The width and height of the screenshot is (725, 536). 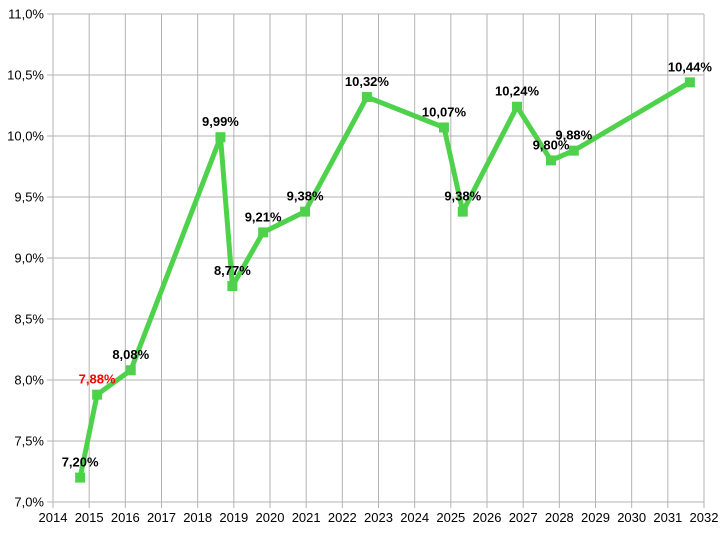 I want to click on x-axis-tick-label: 2015, so click(x=89, y=517).